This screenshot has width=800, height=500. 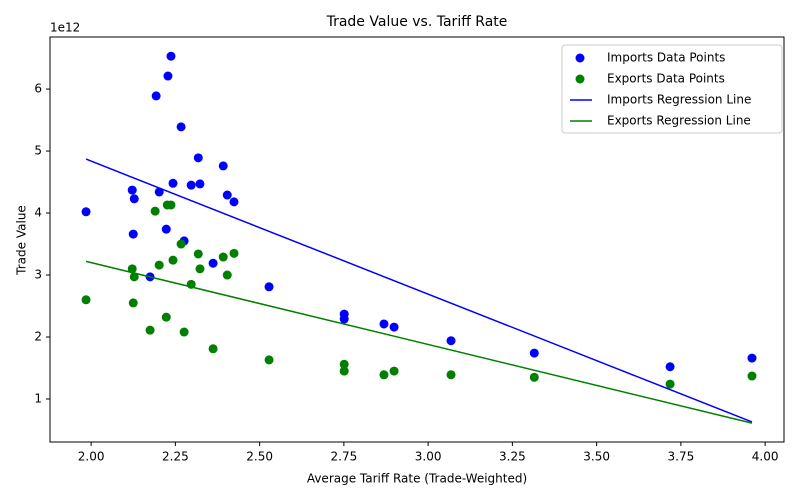 What do you see at coordinates (175, 457) in the screenshot?
I see `x-tick-label: 2.25` at bounding box center [175, 457].